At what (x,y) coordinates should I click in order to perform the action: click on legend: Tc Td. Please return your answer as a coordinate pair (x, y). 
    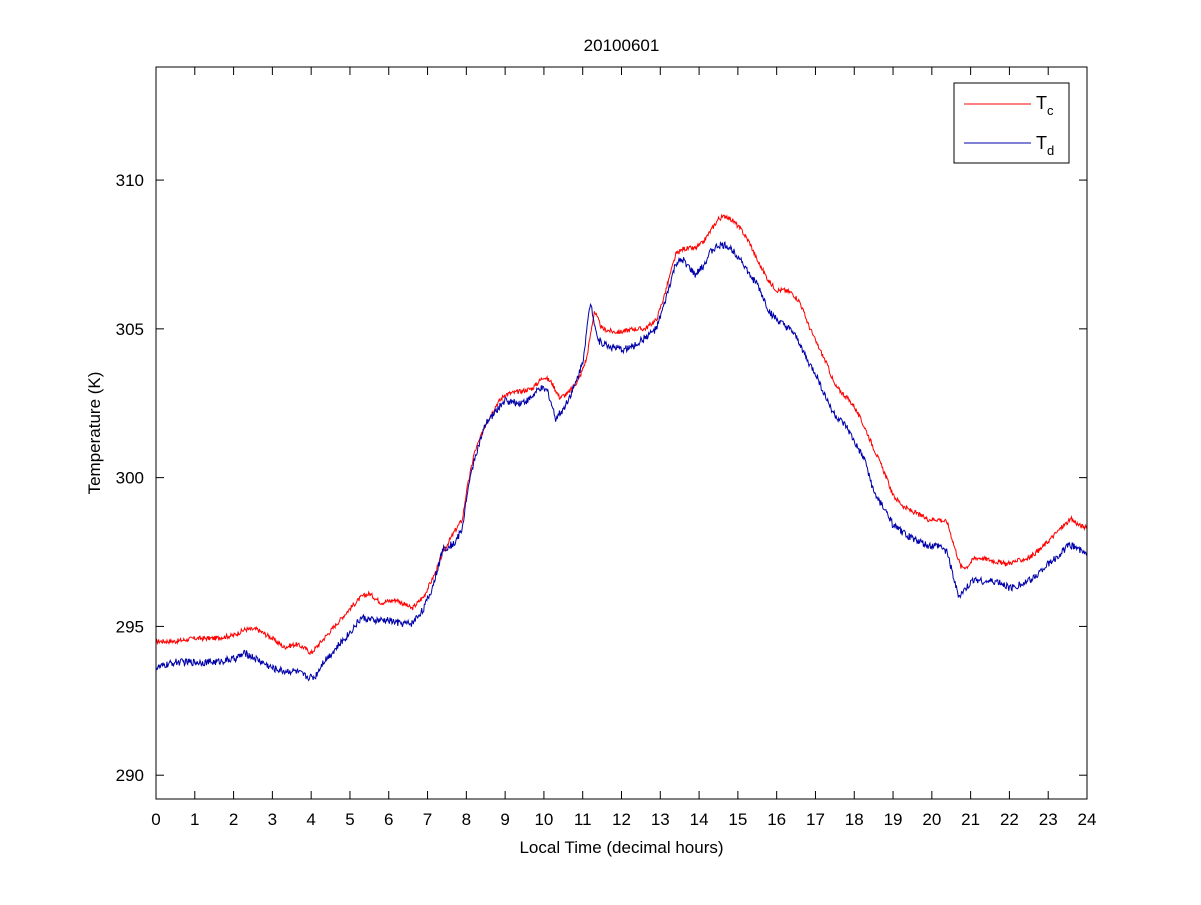
    Looking at the image, I should click on (1011, 123).